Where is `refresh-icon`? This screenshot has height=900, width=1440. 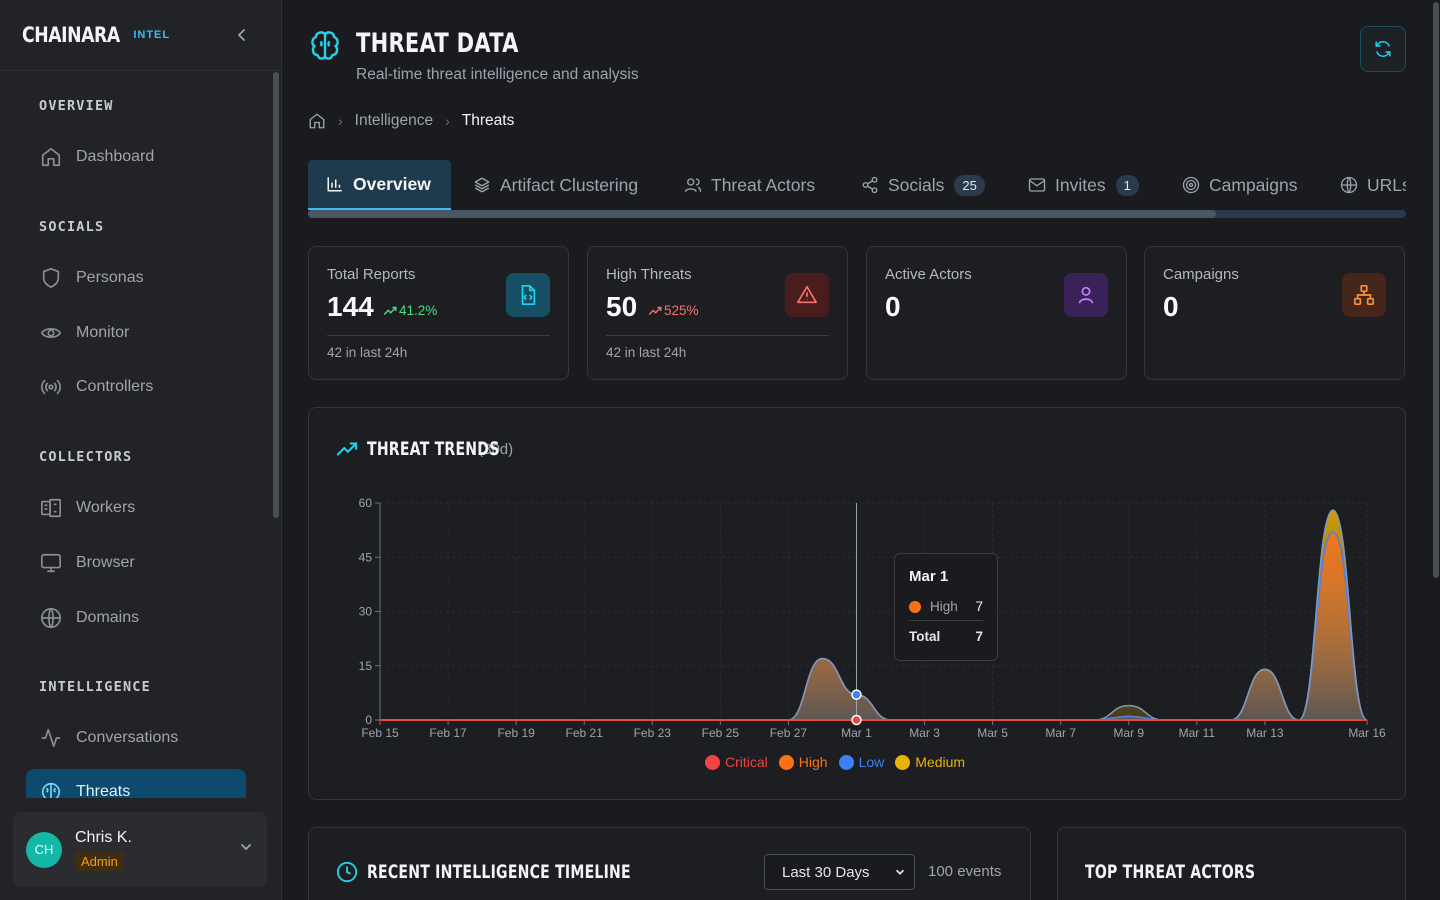 refresh-icon is located at coordinates (1383, 49).